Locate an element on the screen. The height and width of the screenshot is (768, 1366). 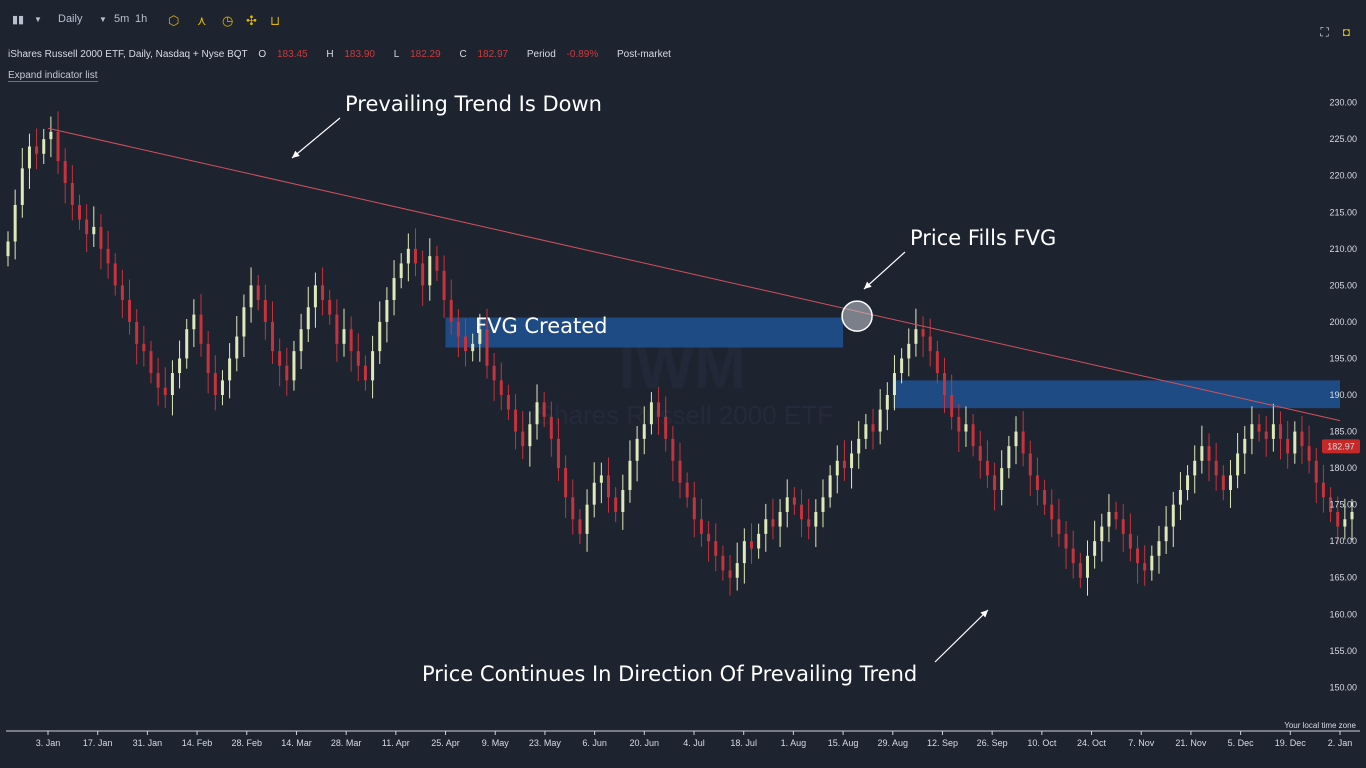
fvg-zone is located at coordinates (644, 332).